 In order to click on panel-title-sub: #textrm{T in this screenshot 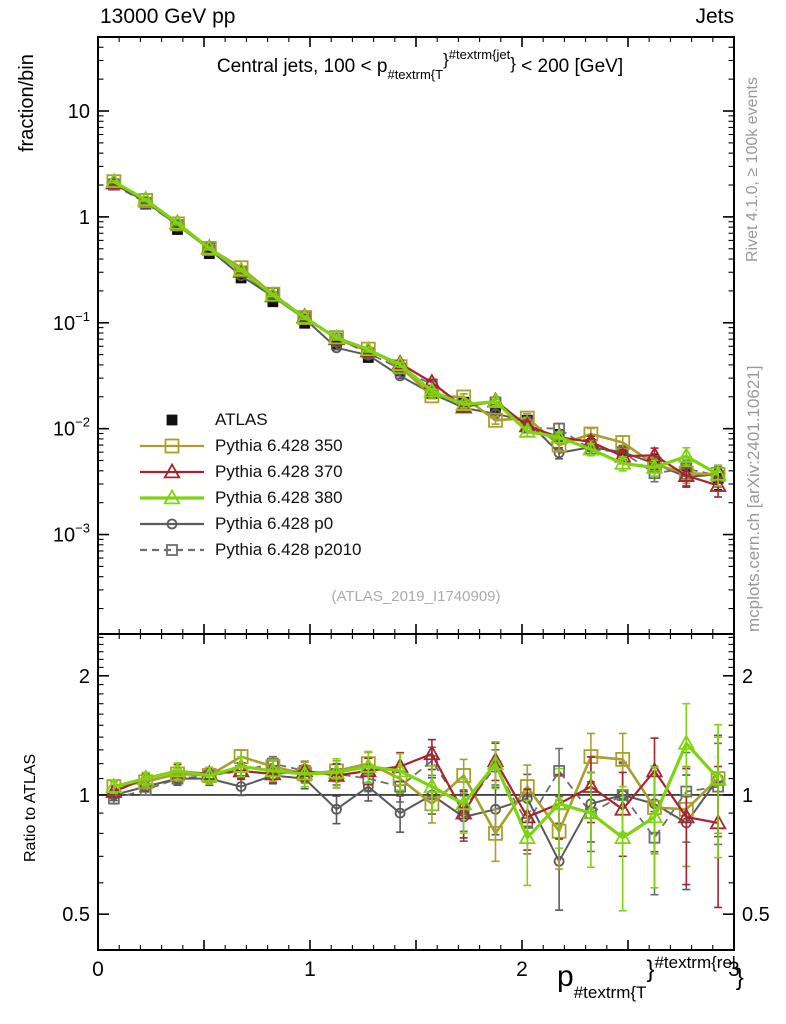, I will do `click(415, 74)`.